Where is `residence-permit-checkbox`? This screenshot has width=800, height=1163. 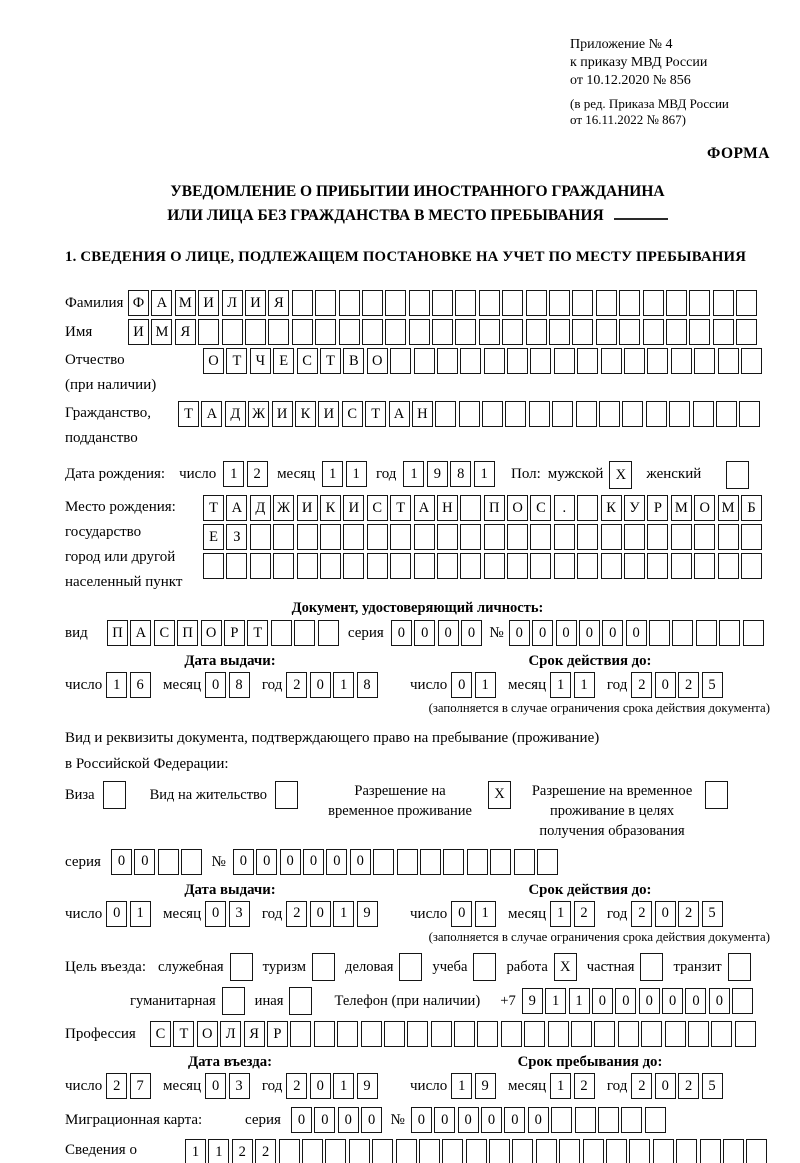 residence-permit-checkbox is located at coordinates (287, 794).